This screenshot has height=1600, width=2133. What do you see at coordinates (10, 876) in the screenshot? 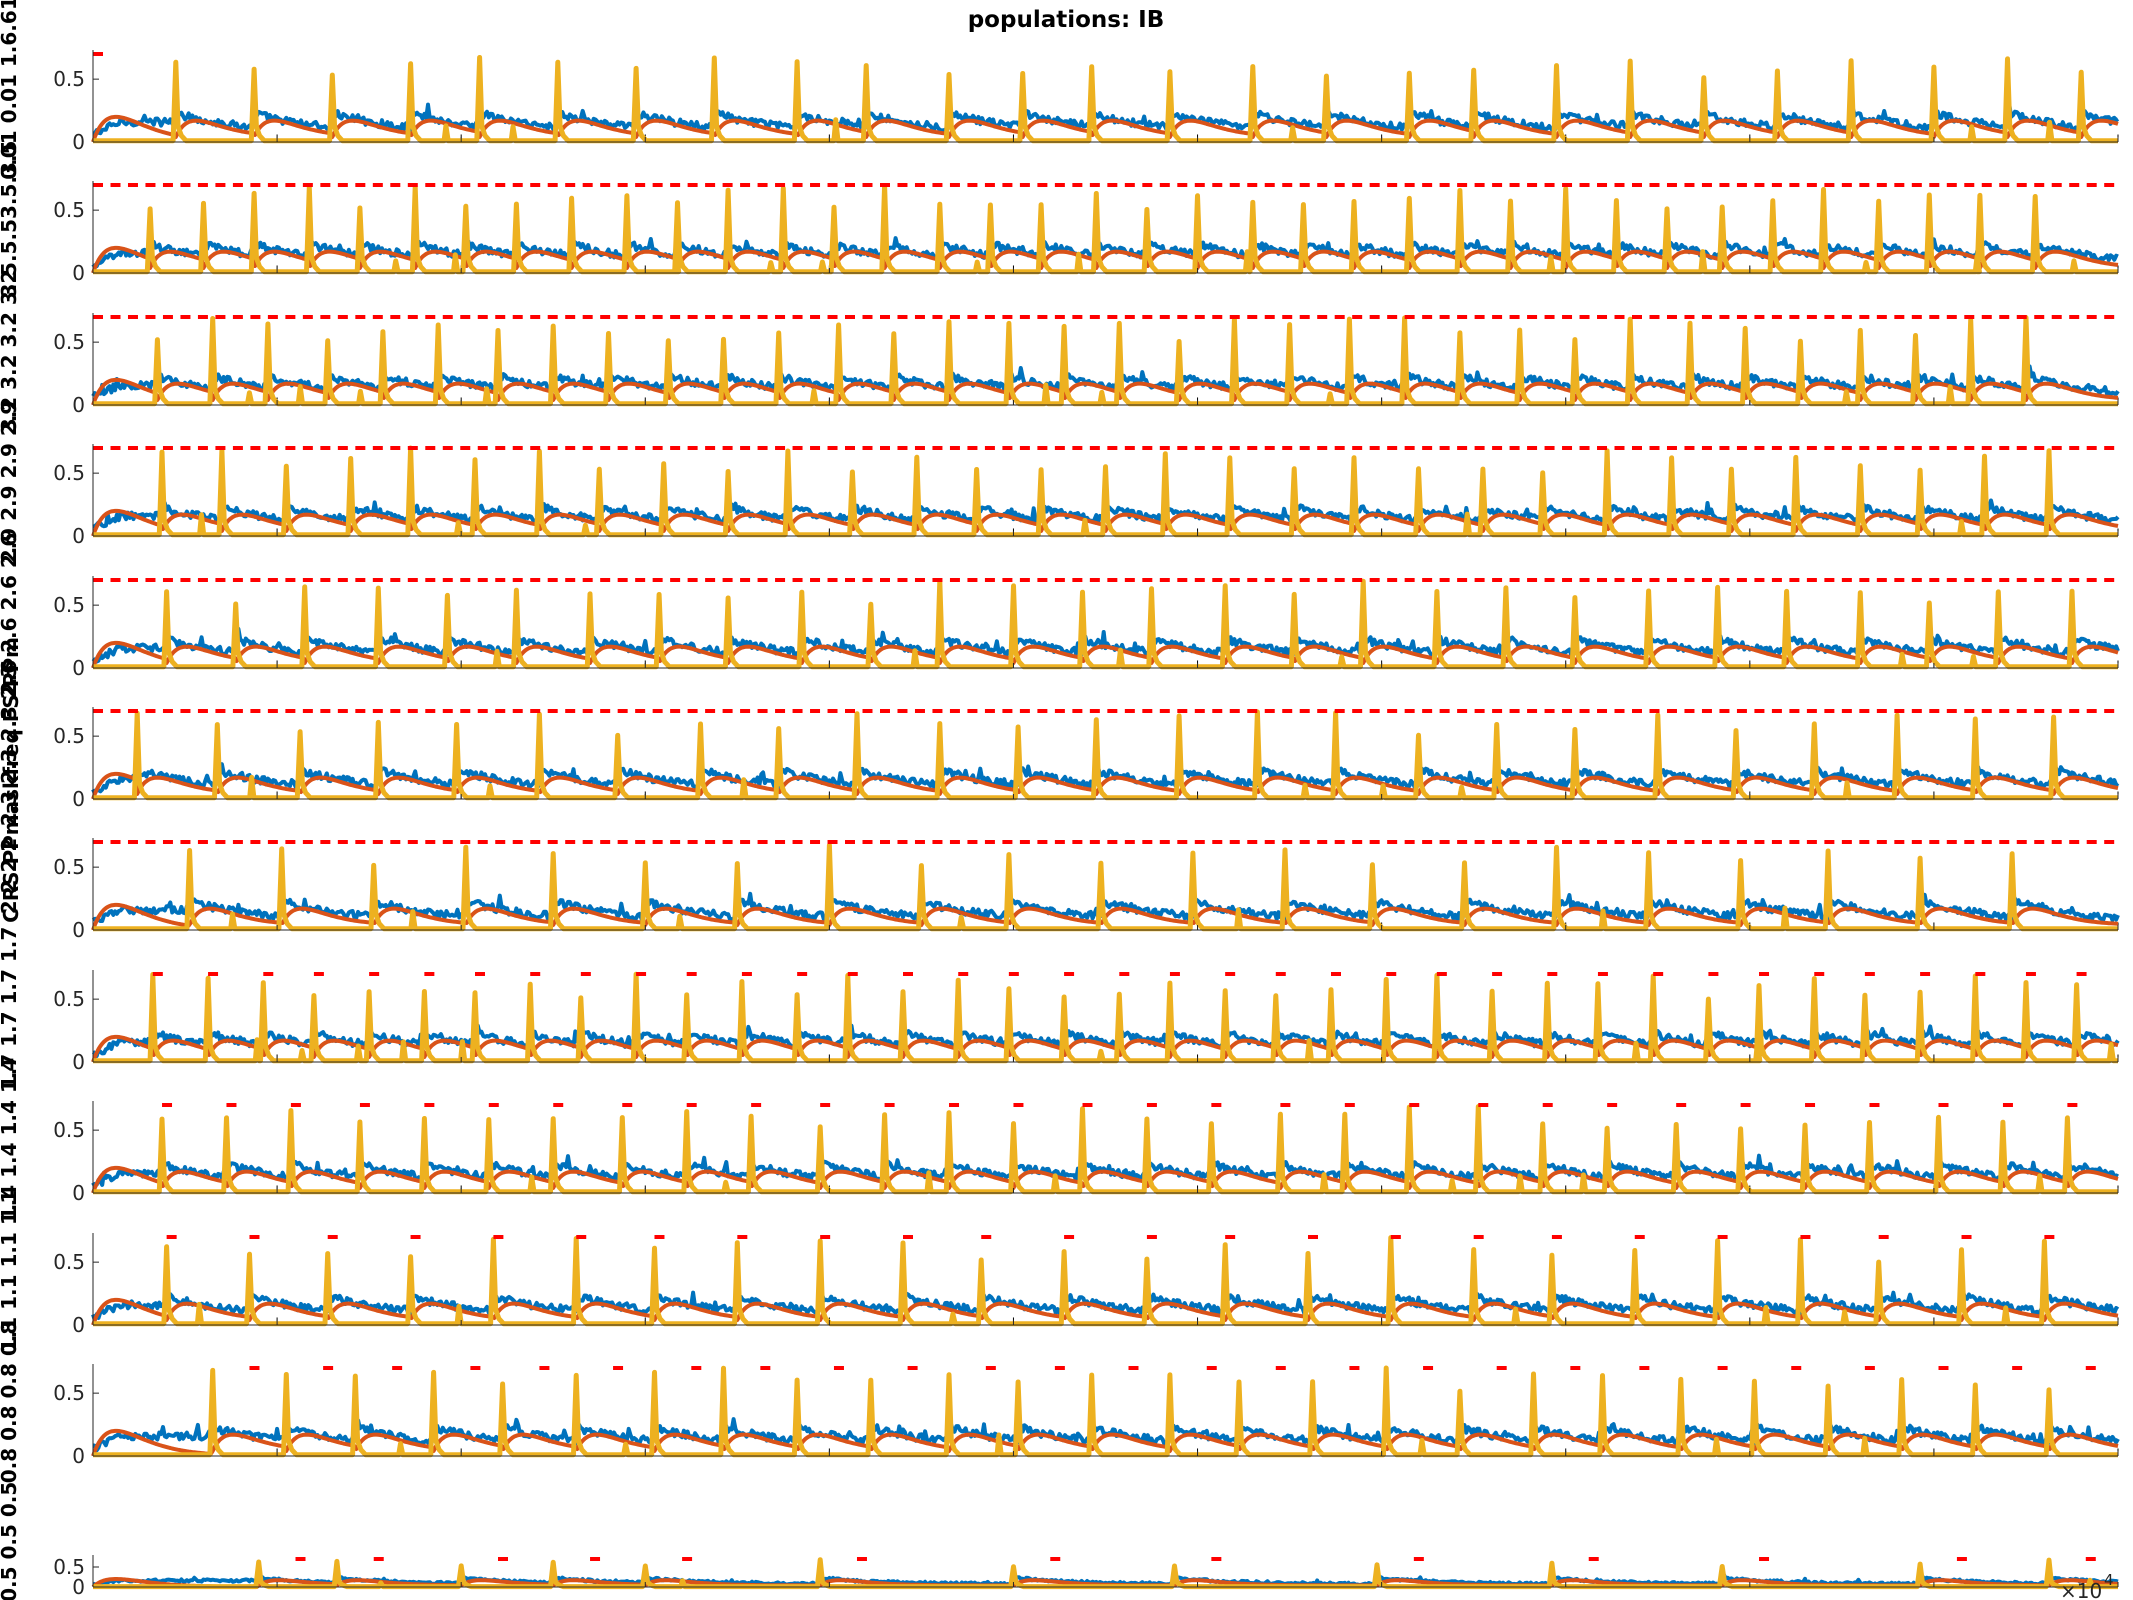
I see `row-label-7: 2 2 2 2` at bounding box center [10, 876].